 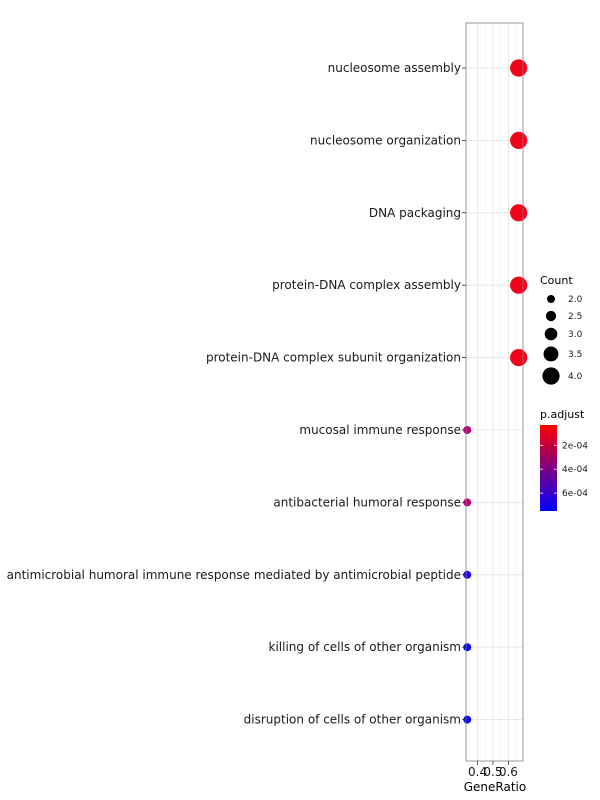 I want to click on y-tick-label: protein-DNA complex assembly, so click(x=366, y=285).